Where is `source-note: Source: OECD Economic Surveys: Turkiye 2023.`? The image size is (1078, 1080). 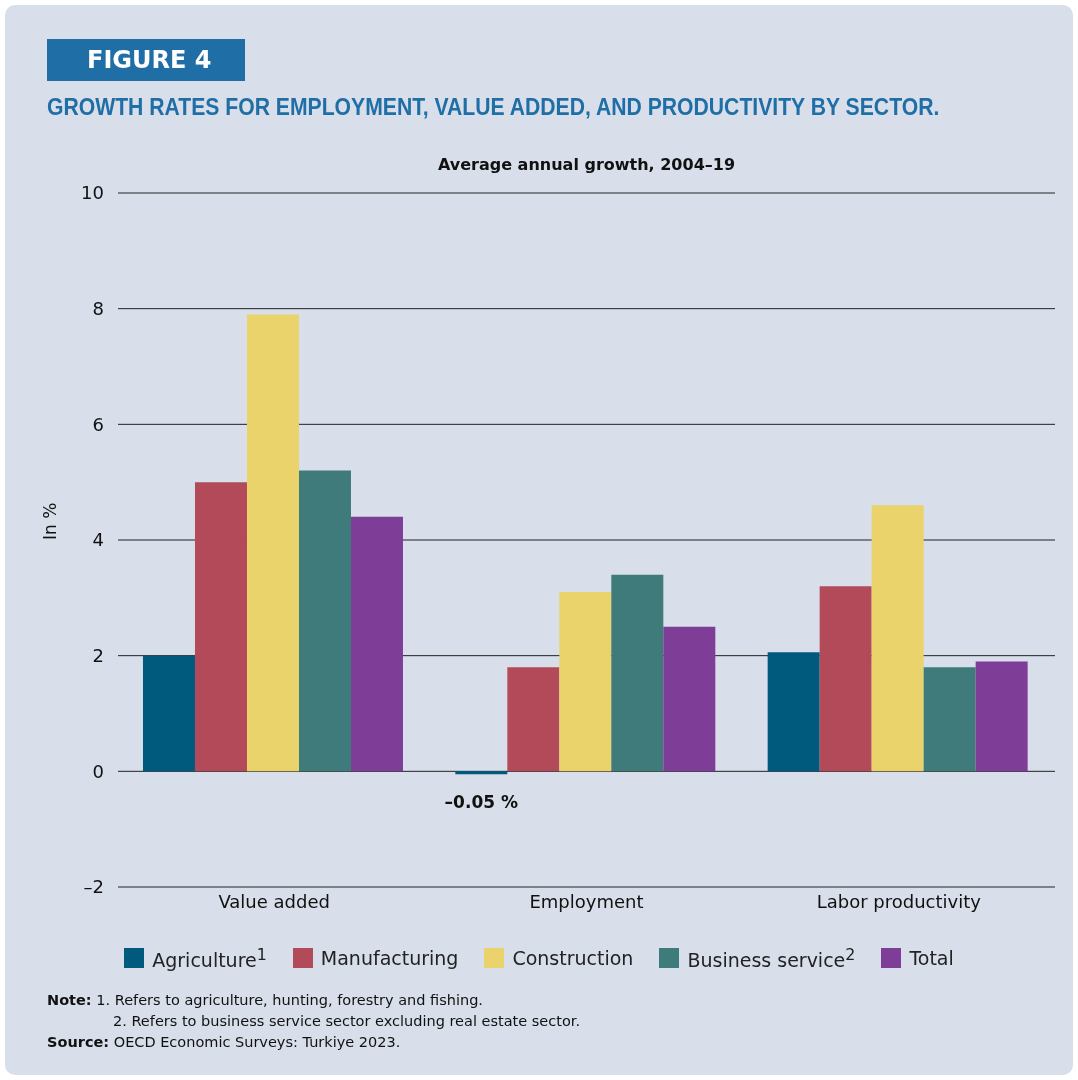 source-note: Source: OECD Economic Surveys: Turkiye 2023. is located at coordinates (224, 1042).